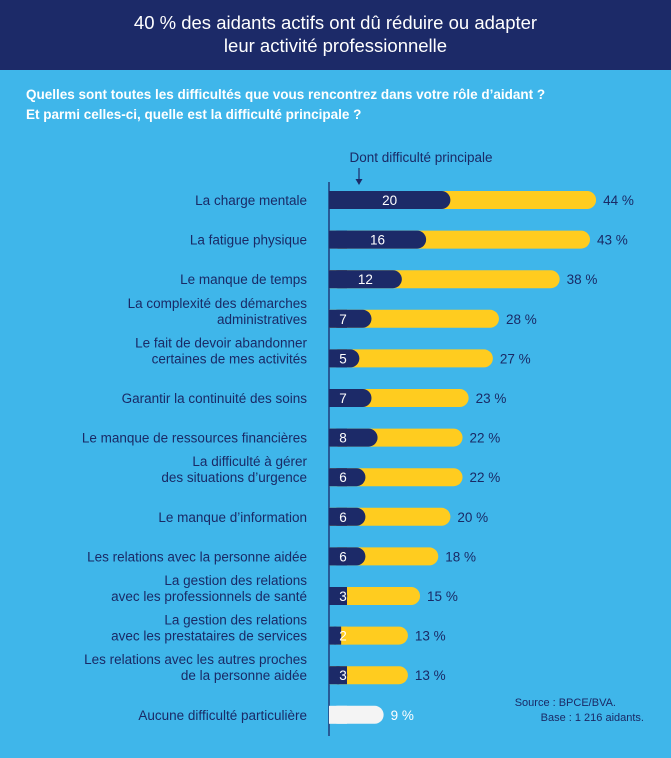 The height and width of the screenshot is (758, 671). What do you see at coordinates (215, 398) in the screenshot?
I see `category-label: Garantir la continuité des soins` at bounding box center [215, 398].